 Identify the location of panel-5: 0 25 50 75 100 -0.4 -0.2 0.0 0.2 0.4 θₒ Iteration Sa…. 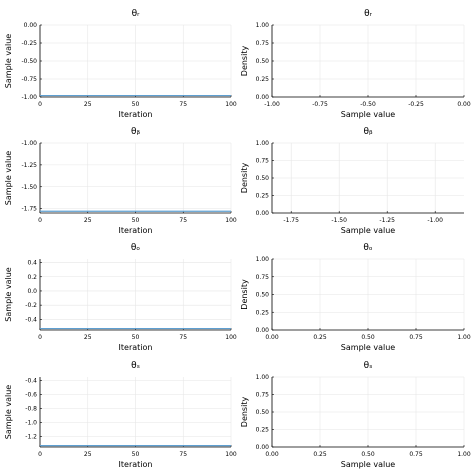
(120, 297).